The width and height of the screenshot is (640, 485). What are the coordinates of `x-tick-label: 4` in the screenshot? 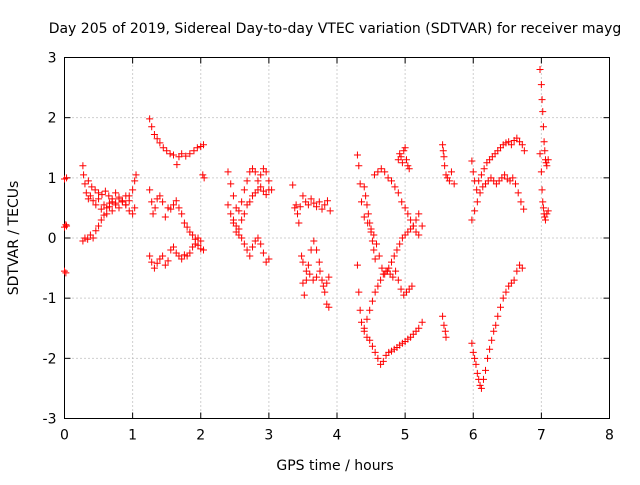 It's located at (337, 436).